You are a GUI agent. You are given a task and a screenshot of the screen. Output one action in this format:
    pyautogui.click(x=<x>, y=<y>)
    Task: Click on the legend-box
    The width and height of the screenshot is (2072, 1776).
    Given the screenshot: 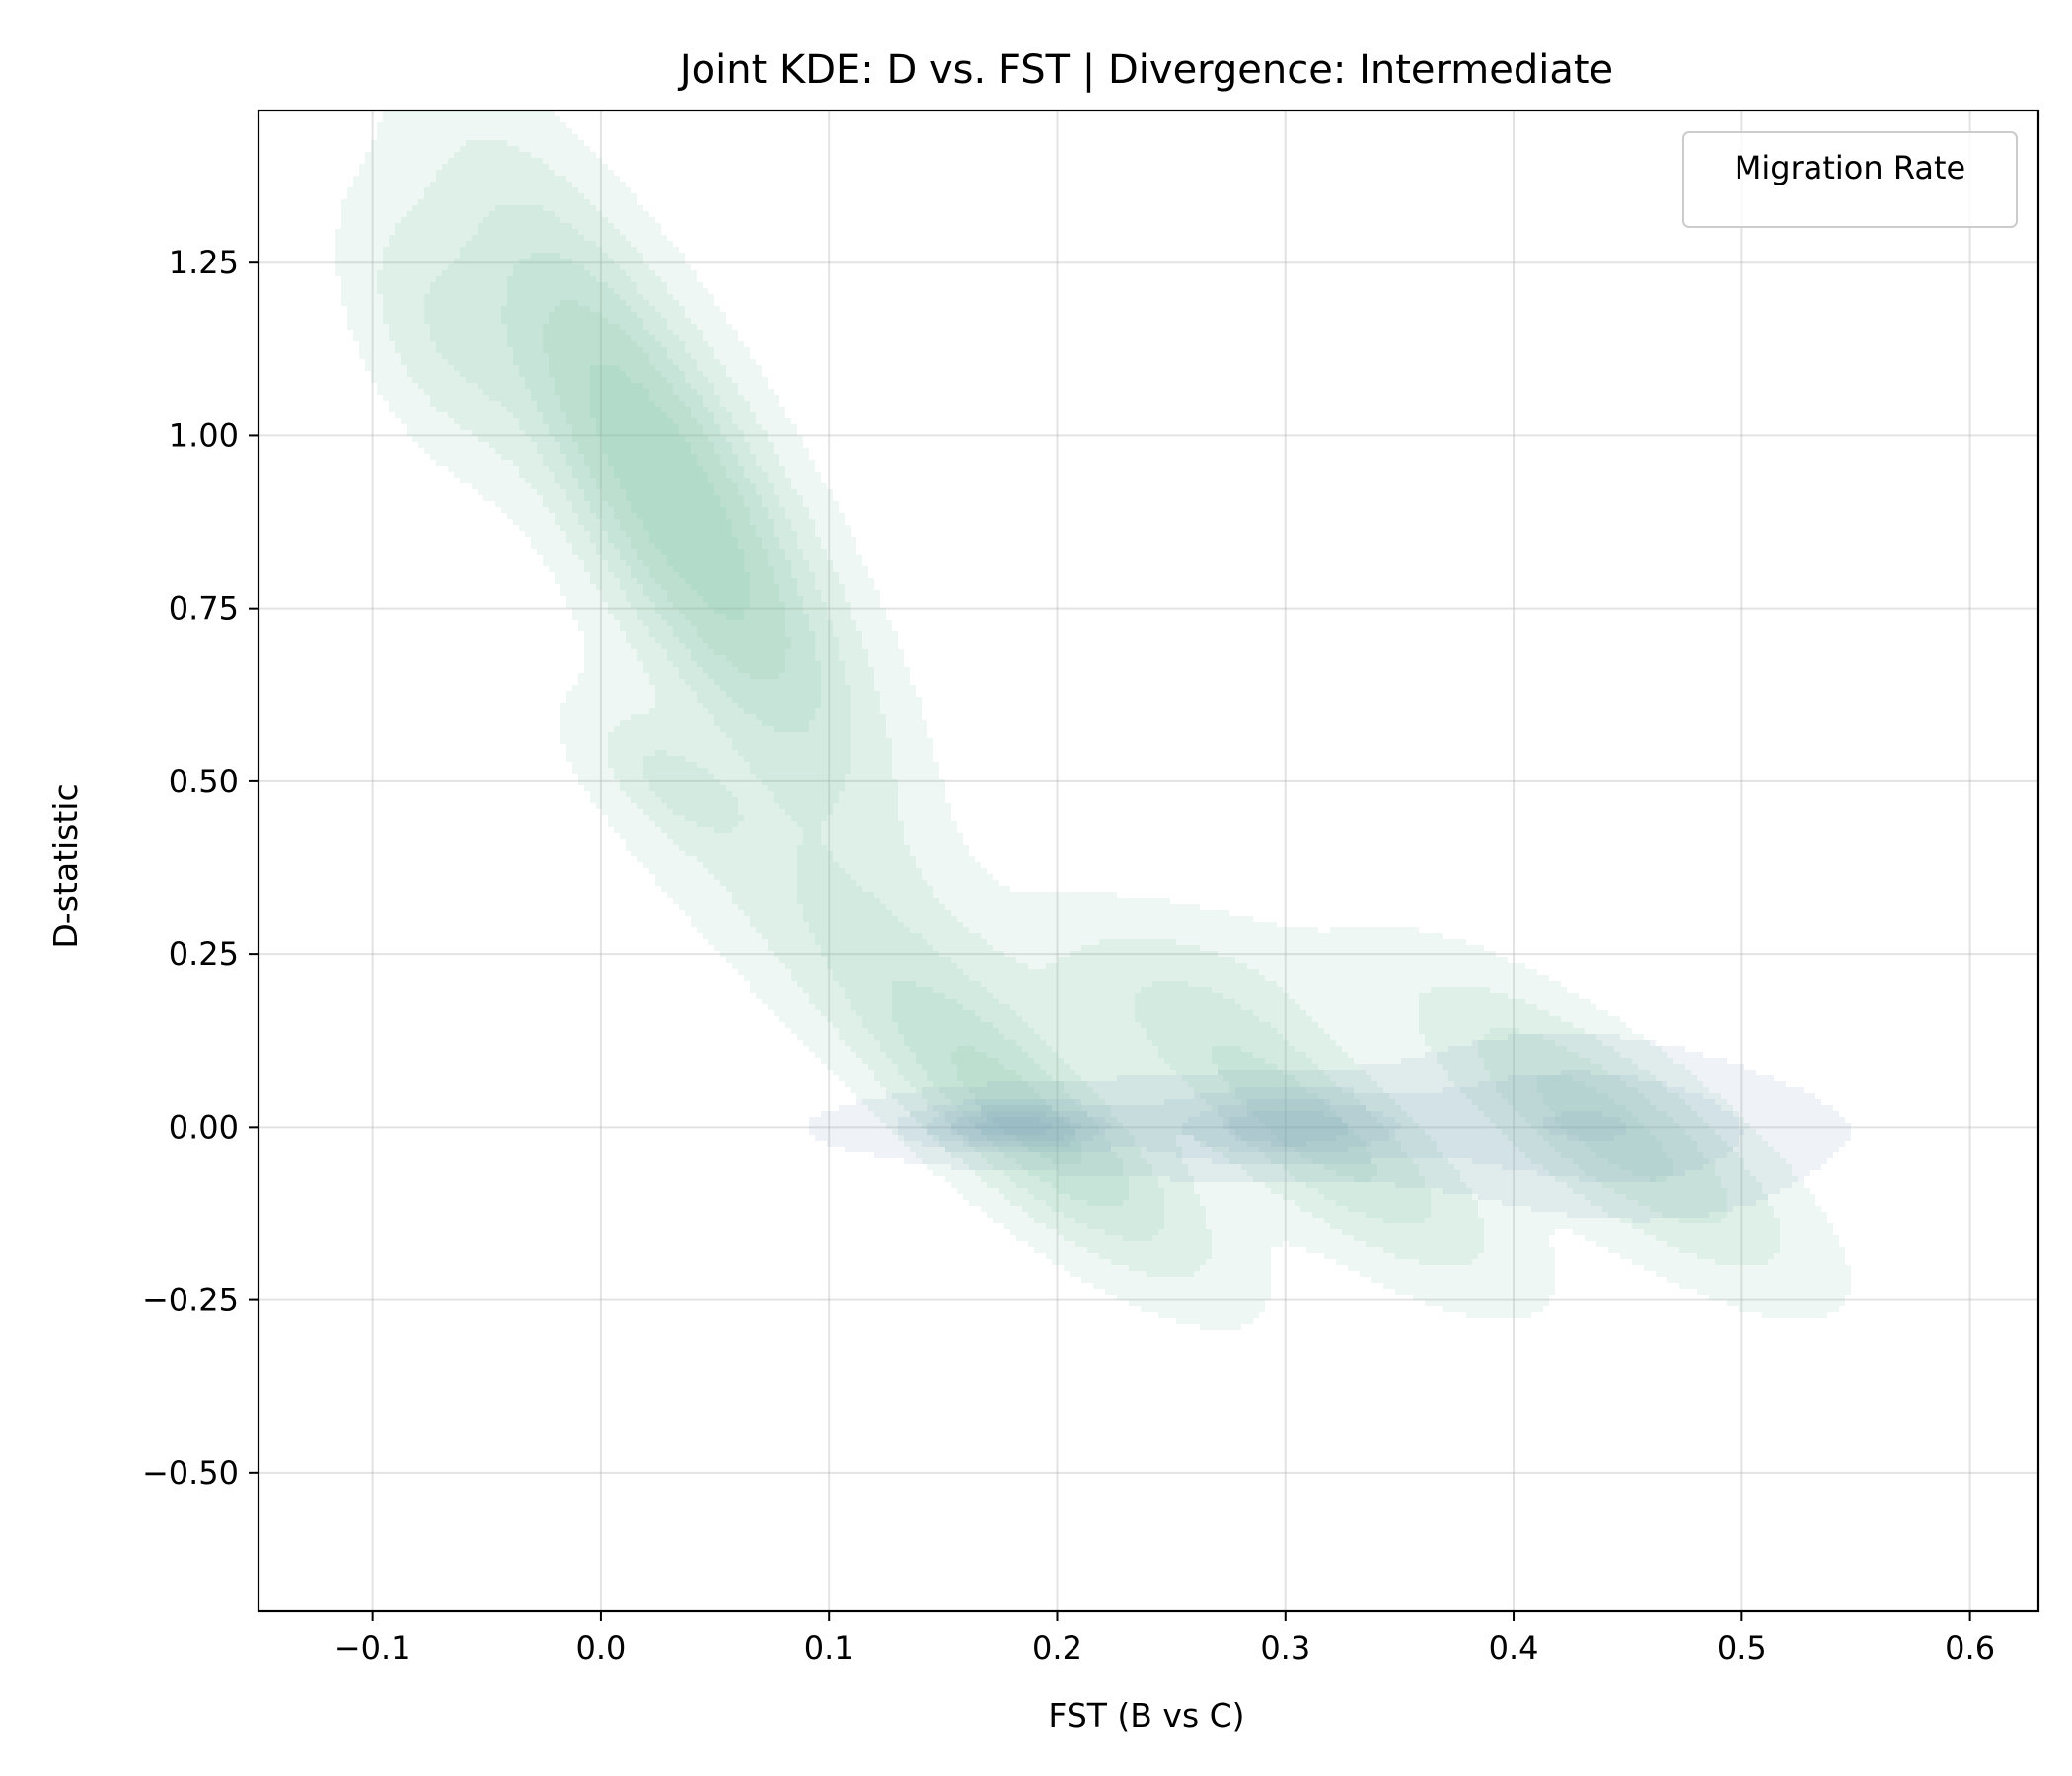 What is the action you would take?
    pyautogui.click(x=1850, y=179)
    